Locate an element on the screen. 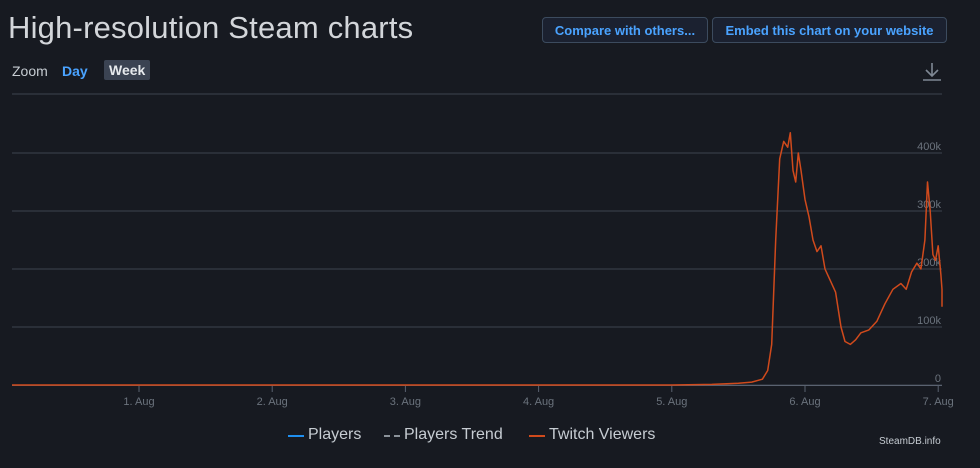 The image size is (980, 468). y-tick-label: 400k is located at coordinates (929, 147).